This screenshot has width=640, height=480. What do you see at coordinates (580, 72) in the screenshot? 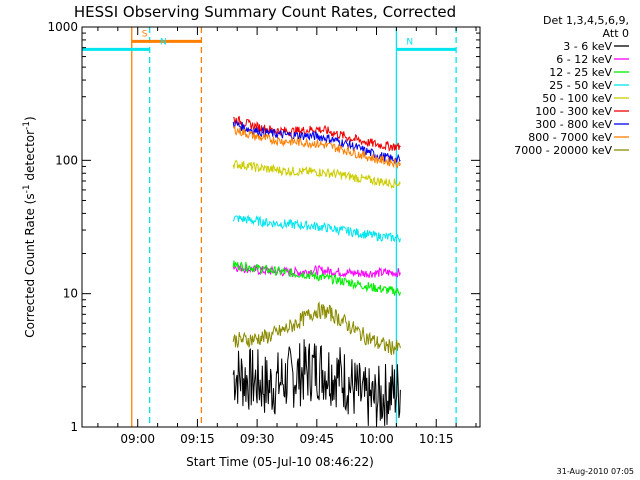
I see `legend-label: 12 - 25 keV` at bounding box center [580, 72].